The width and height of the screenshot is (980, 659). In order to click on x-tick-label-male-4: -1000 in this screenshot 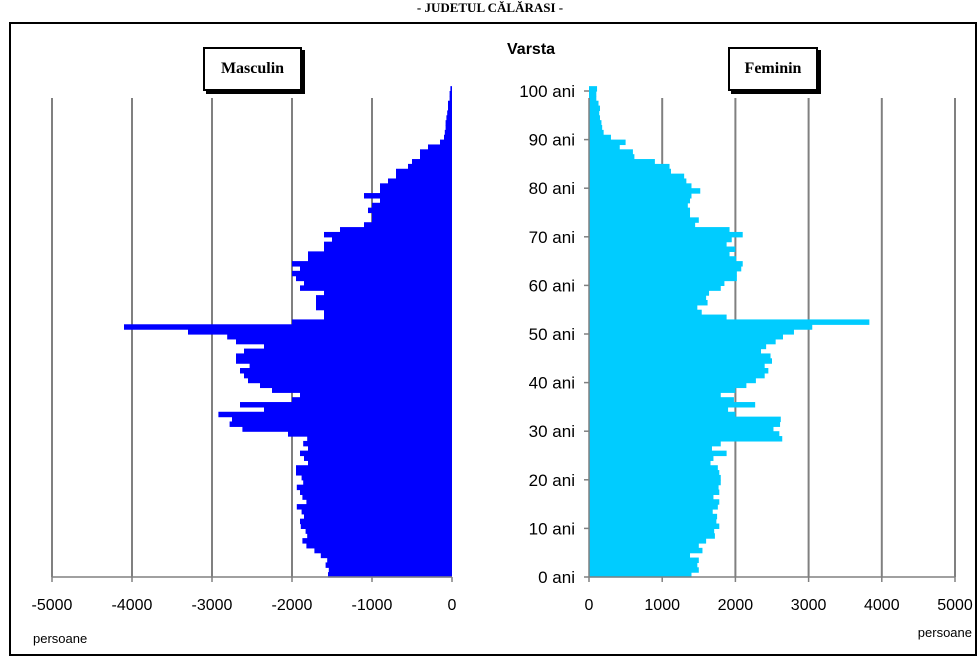, I will do `click(372, 605)`.